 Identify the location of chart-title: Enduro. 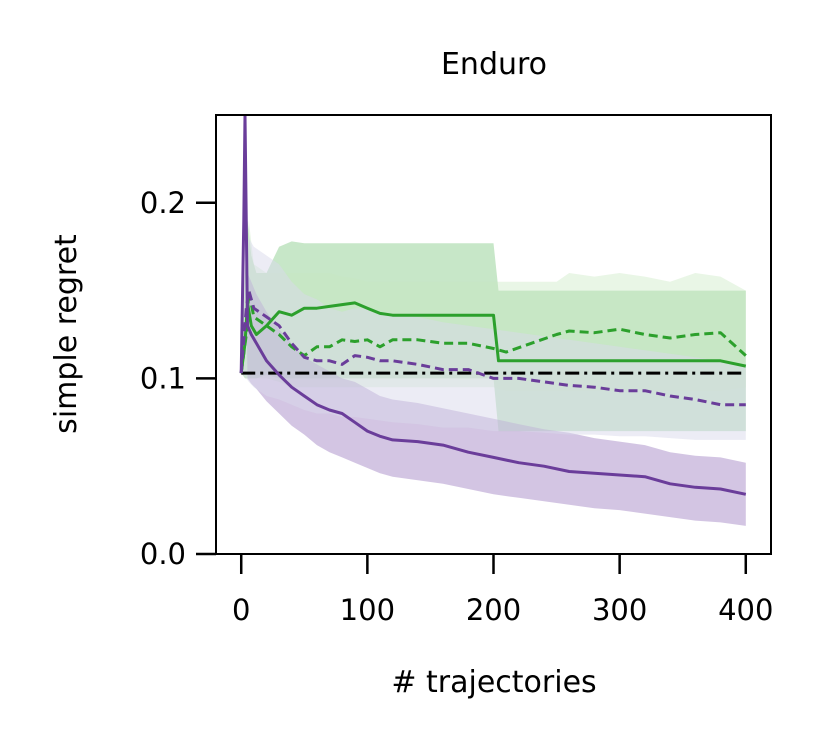
(494, 64).